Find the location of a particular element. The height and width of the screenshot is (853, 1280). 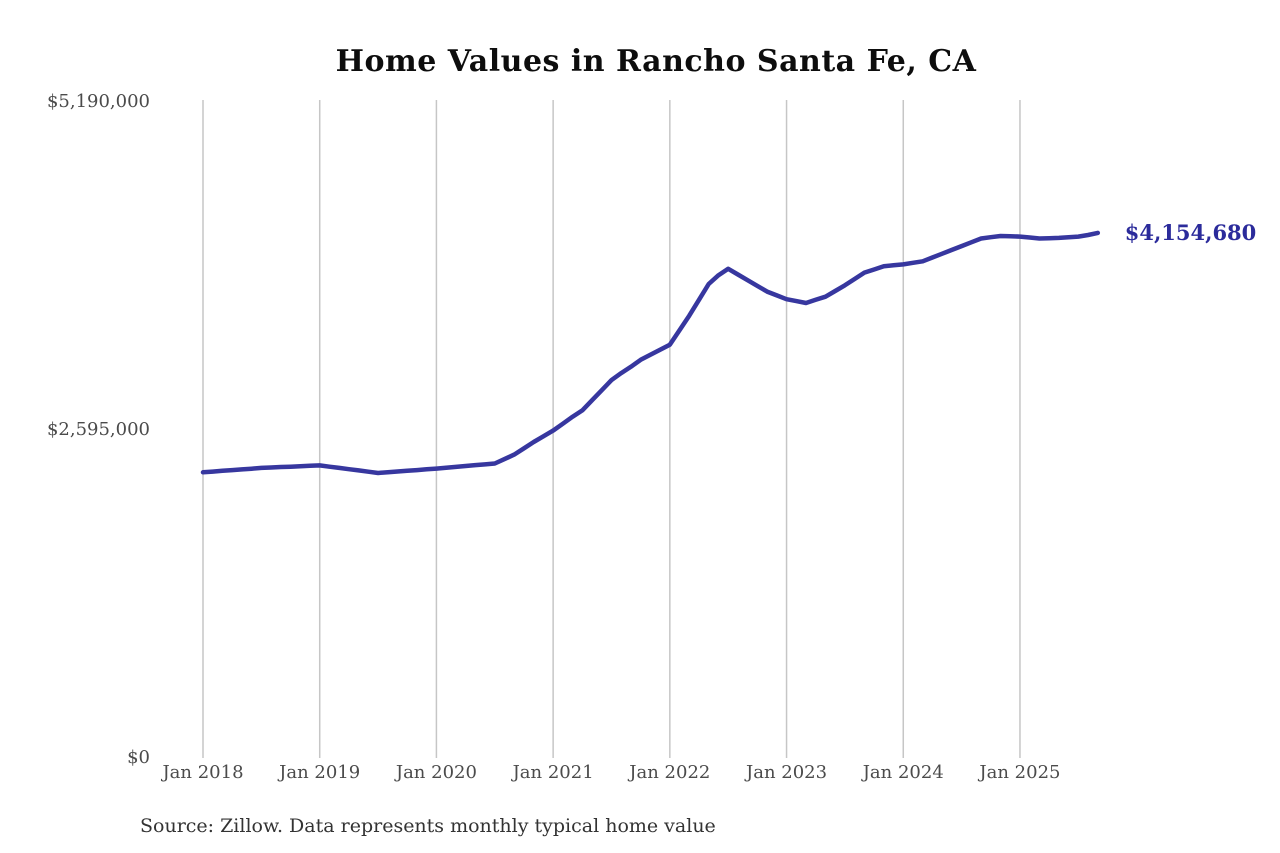

x-tick-label: Jan 2019 is located at coordinates (320, 772).